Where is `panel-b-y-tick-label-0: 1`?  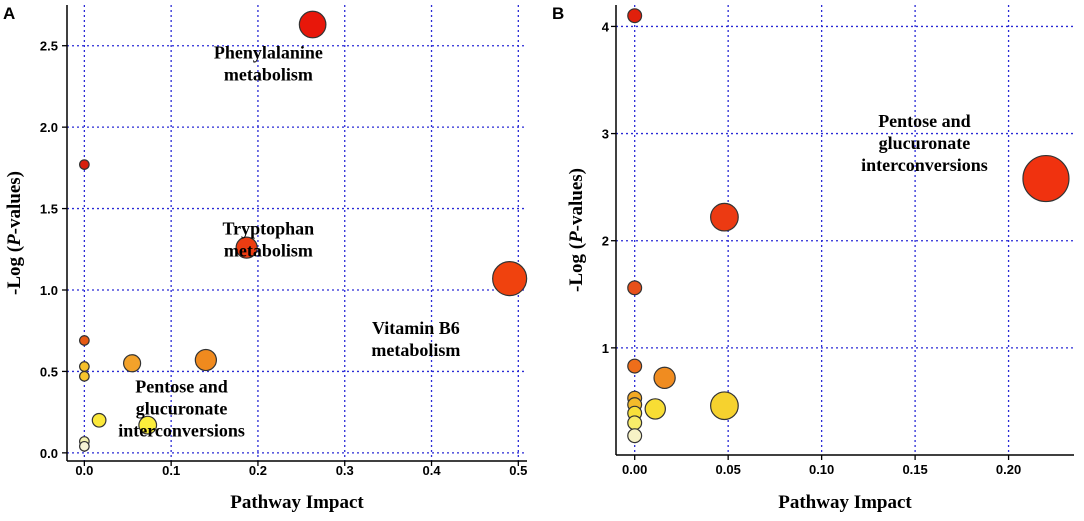 panel-b-y-tick-label-0: 1 is located at coordinates (605, 348).